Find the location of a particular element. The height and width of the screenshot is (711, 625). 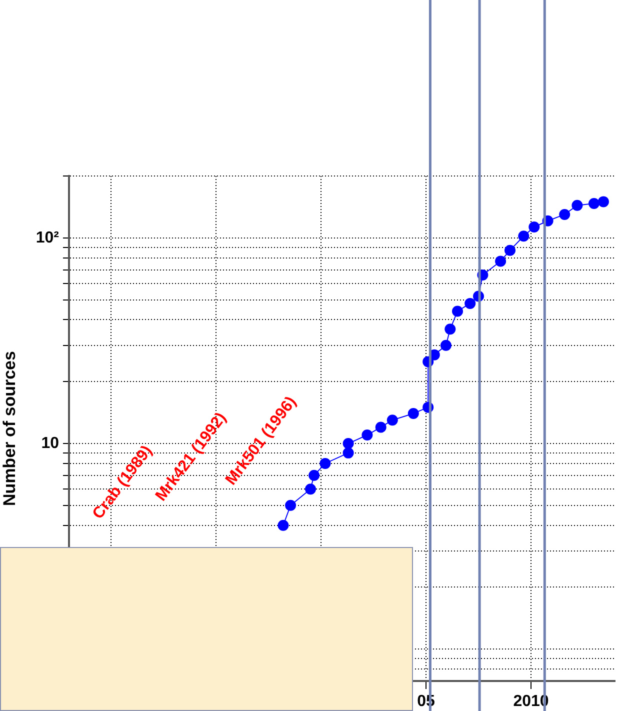

y-tick-label: 10² is located at coordinates (47, 237).